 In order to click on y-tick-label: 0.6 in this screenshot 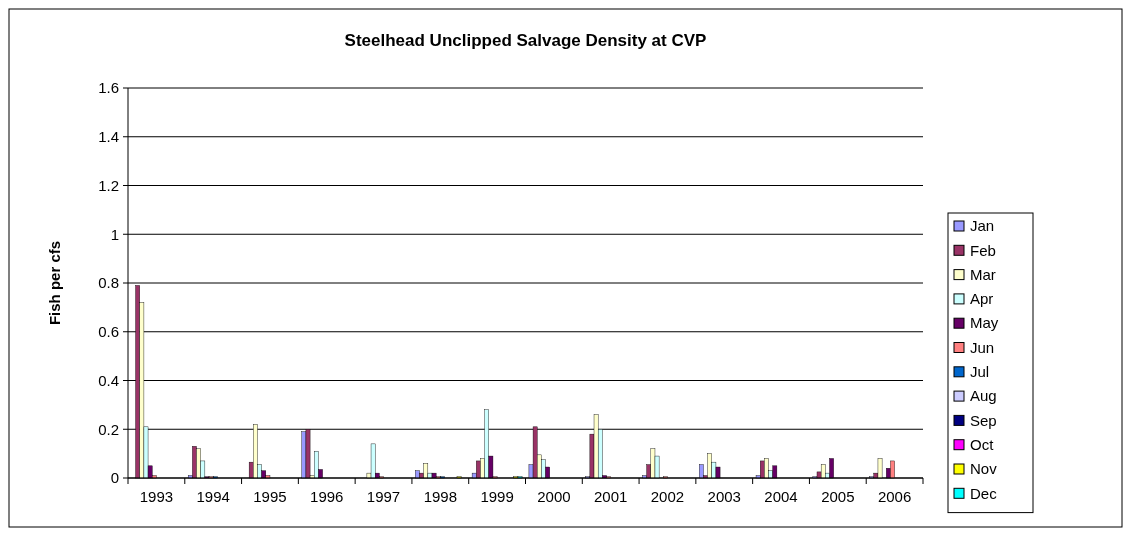, I will do `click(108, 331)`.